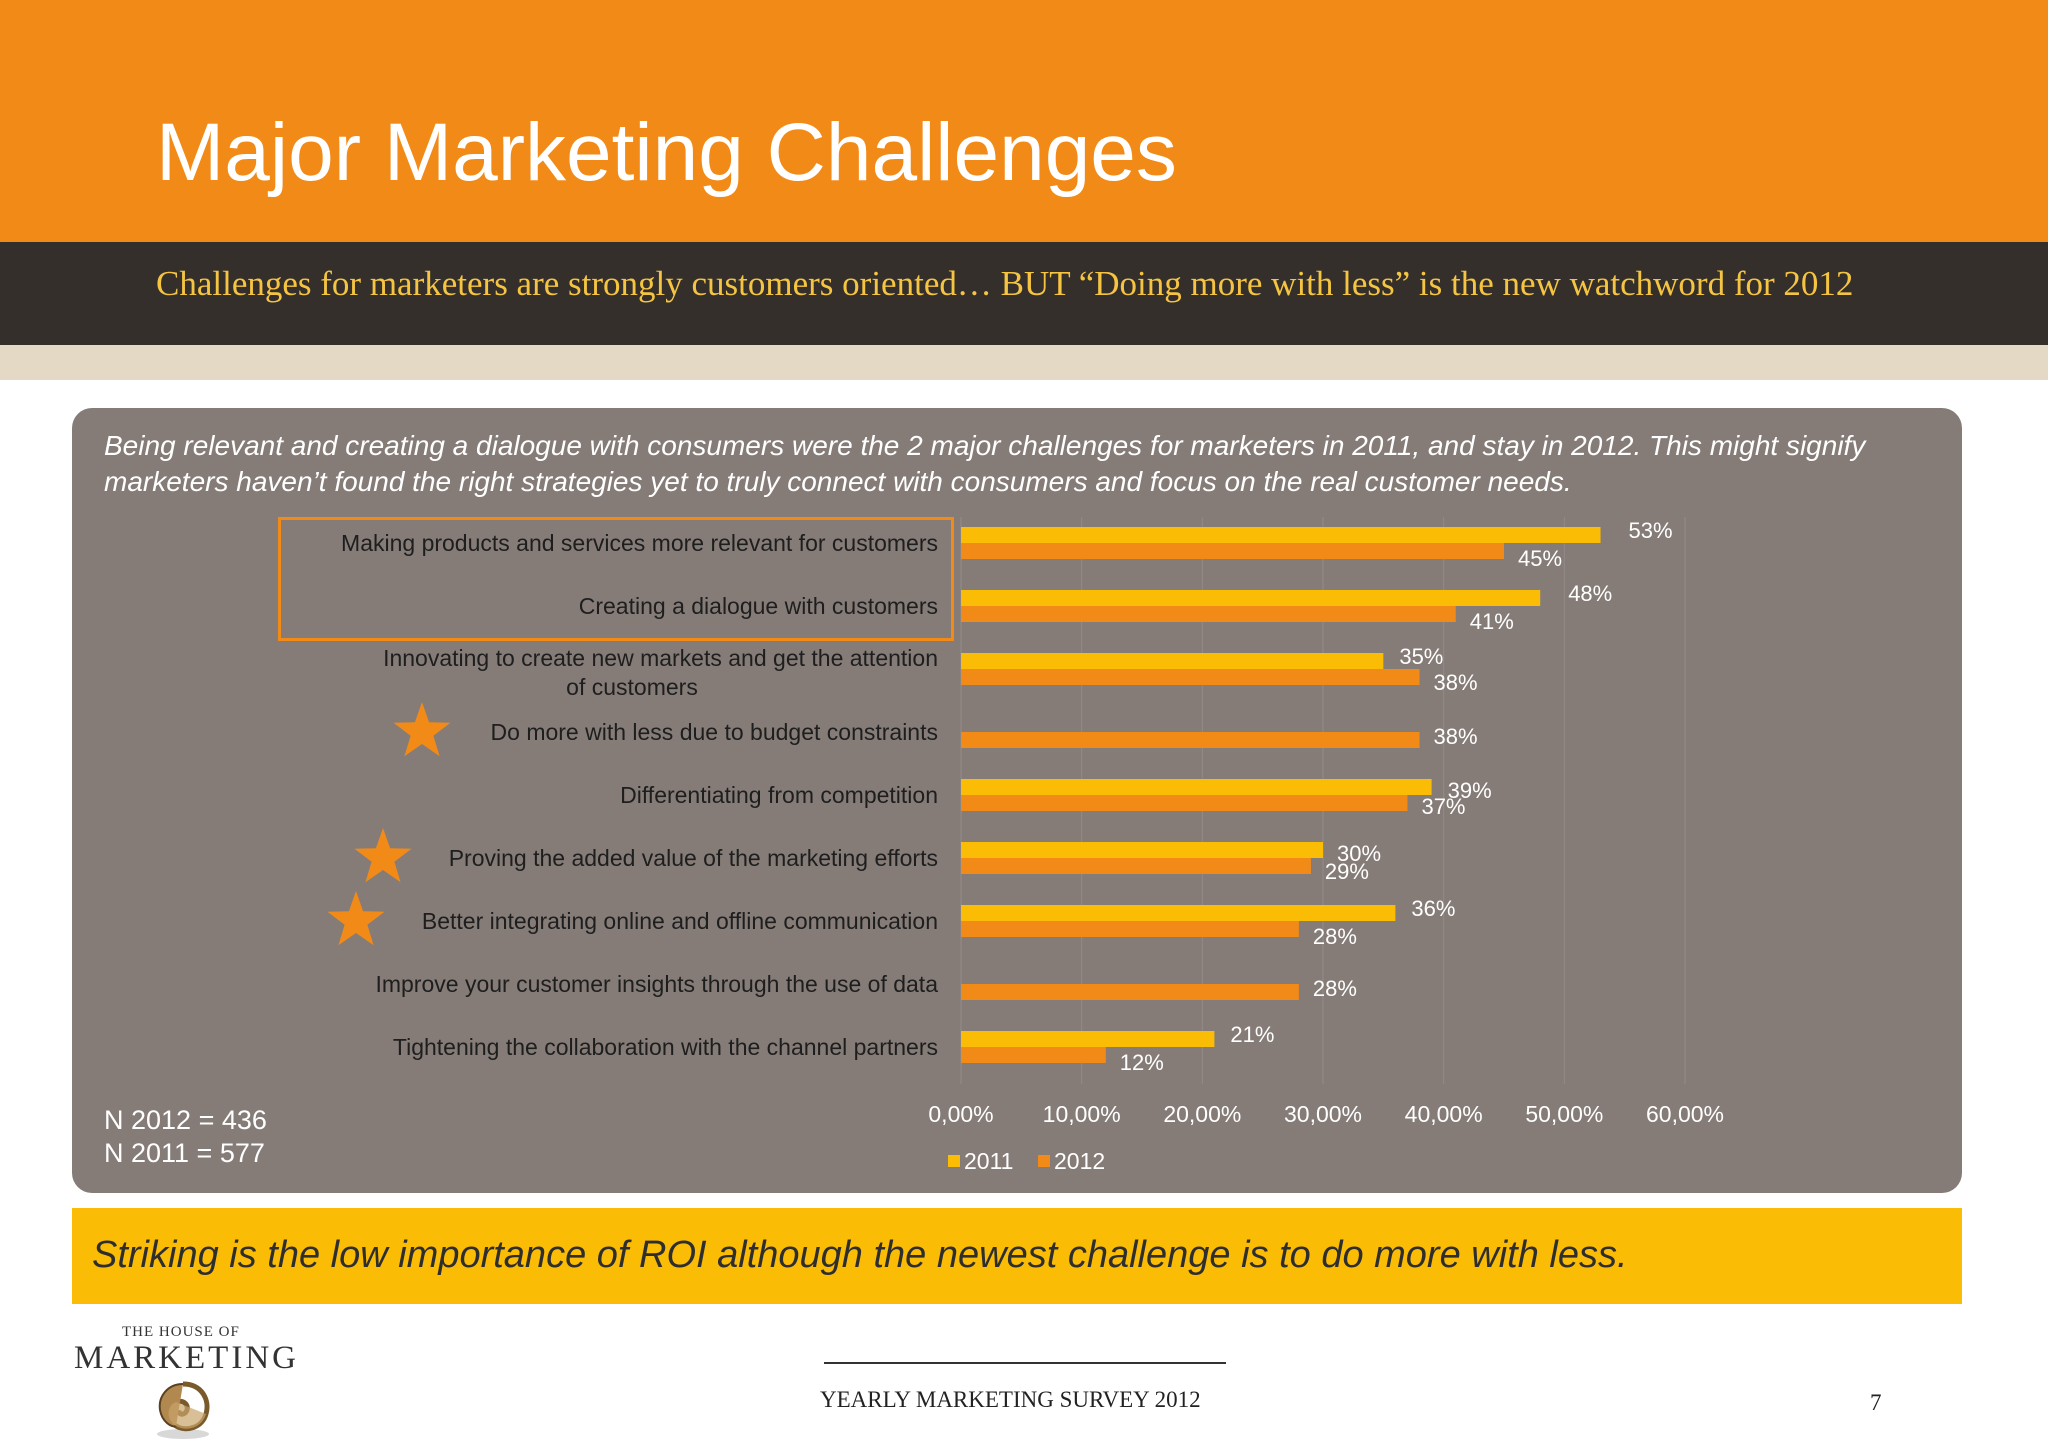 This screenshot has width=2048, height=1448. Describe the element at coordinates (616, 579) in the screenshot. I see `highlight-box` at that location.